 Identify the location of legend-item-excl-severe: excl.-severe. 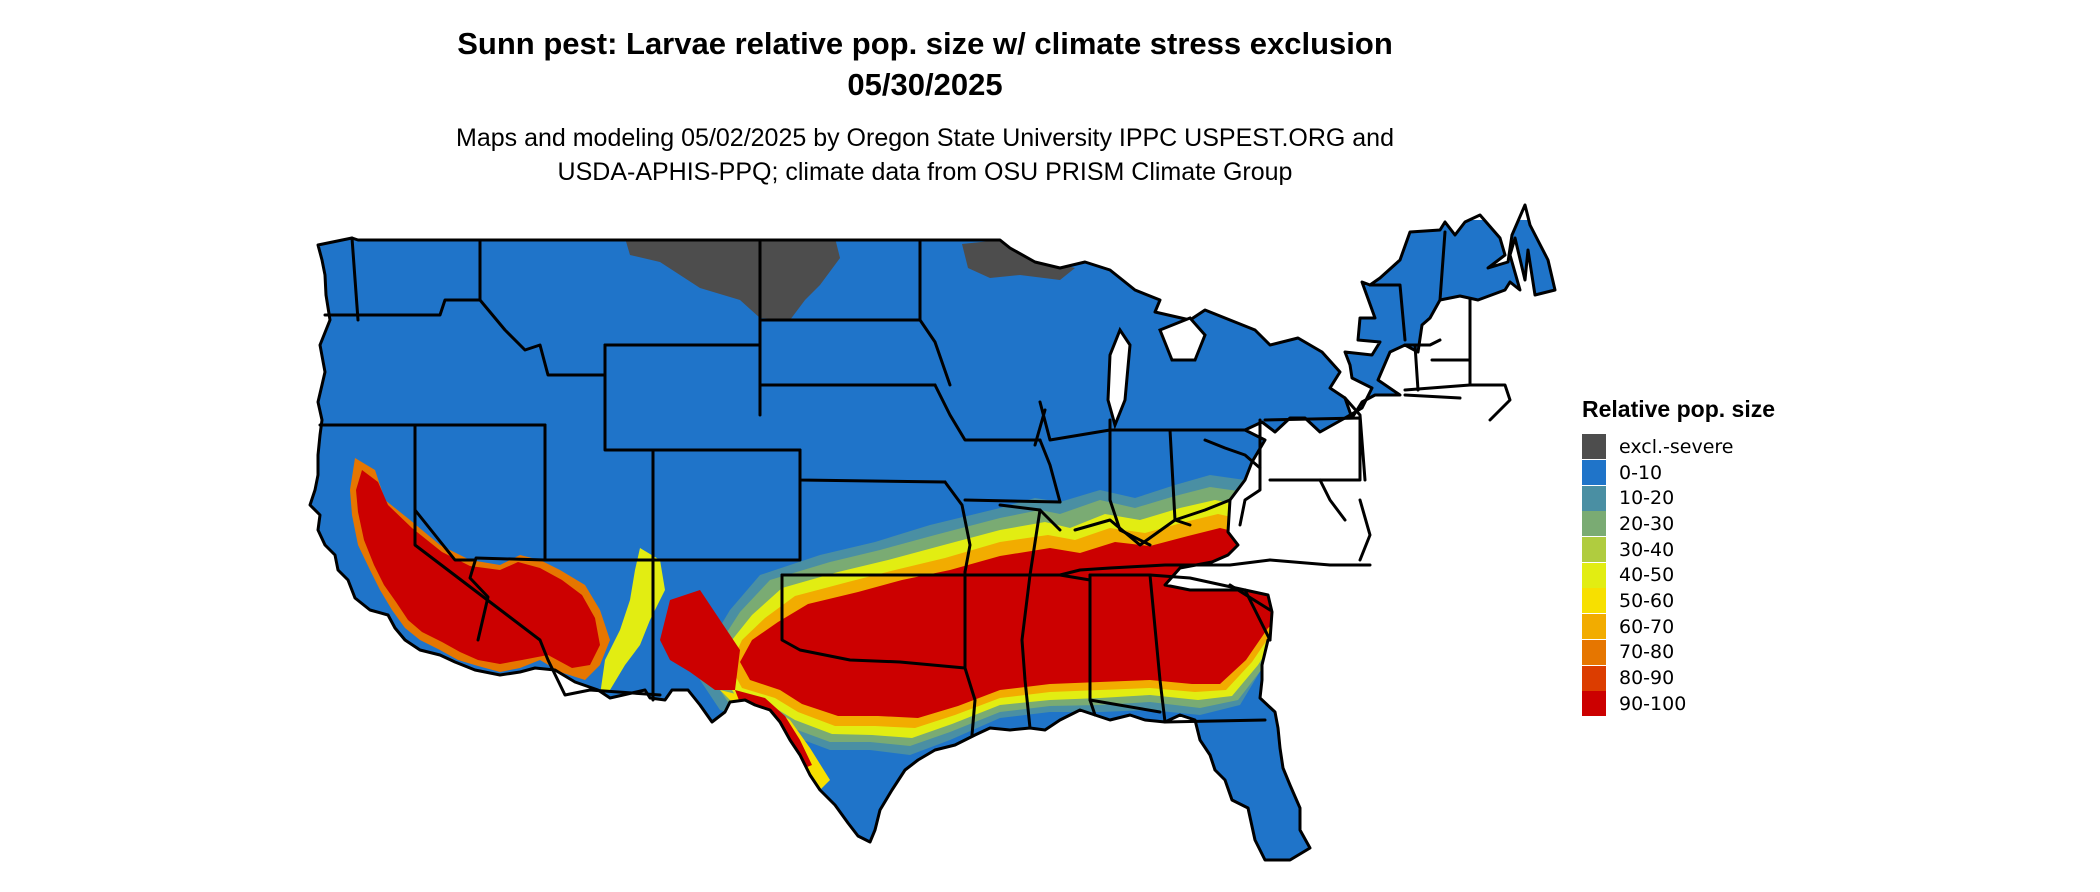
(1742, 447).